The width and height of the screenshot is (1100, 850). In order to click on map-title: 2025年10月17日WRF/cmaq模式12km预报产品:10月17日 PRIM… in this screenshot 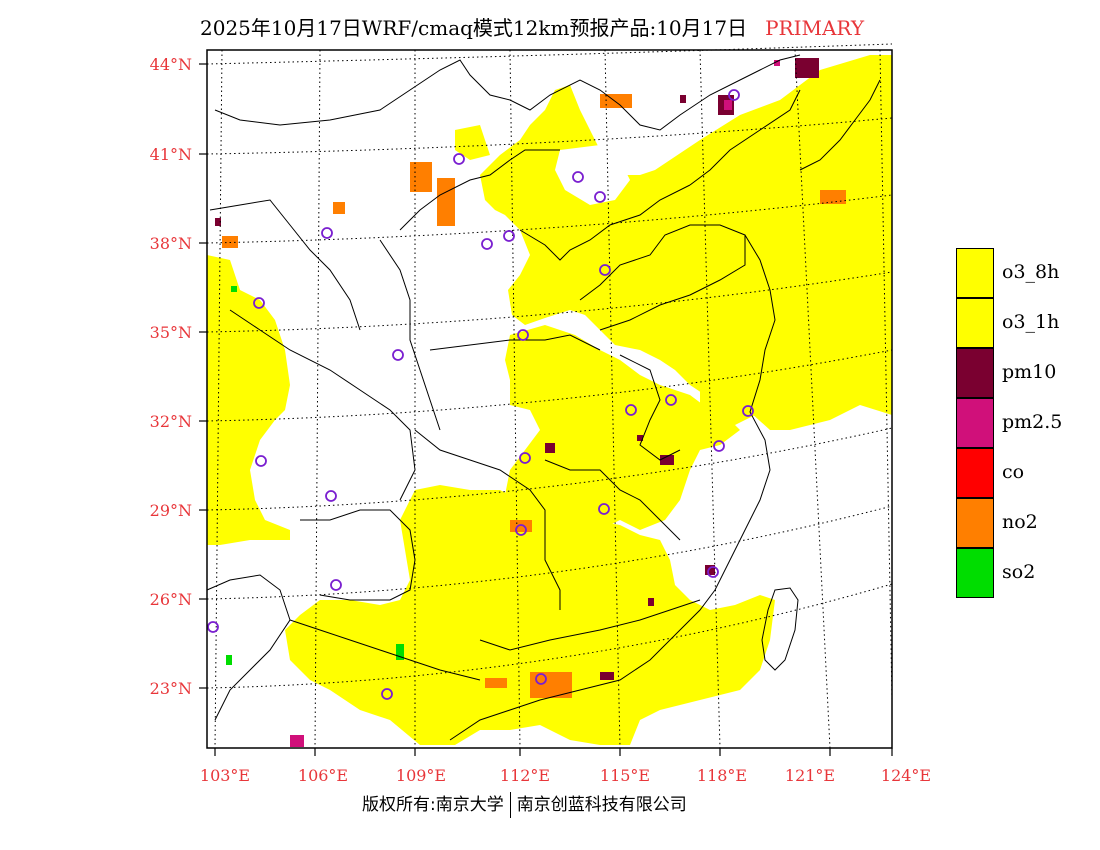, I will do `click(532, 26)`.